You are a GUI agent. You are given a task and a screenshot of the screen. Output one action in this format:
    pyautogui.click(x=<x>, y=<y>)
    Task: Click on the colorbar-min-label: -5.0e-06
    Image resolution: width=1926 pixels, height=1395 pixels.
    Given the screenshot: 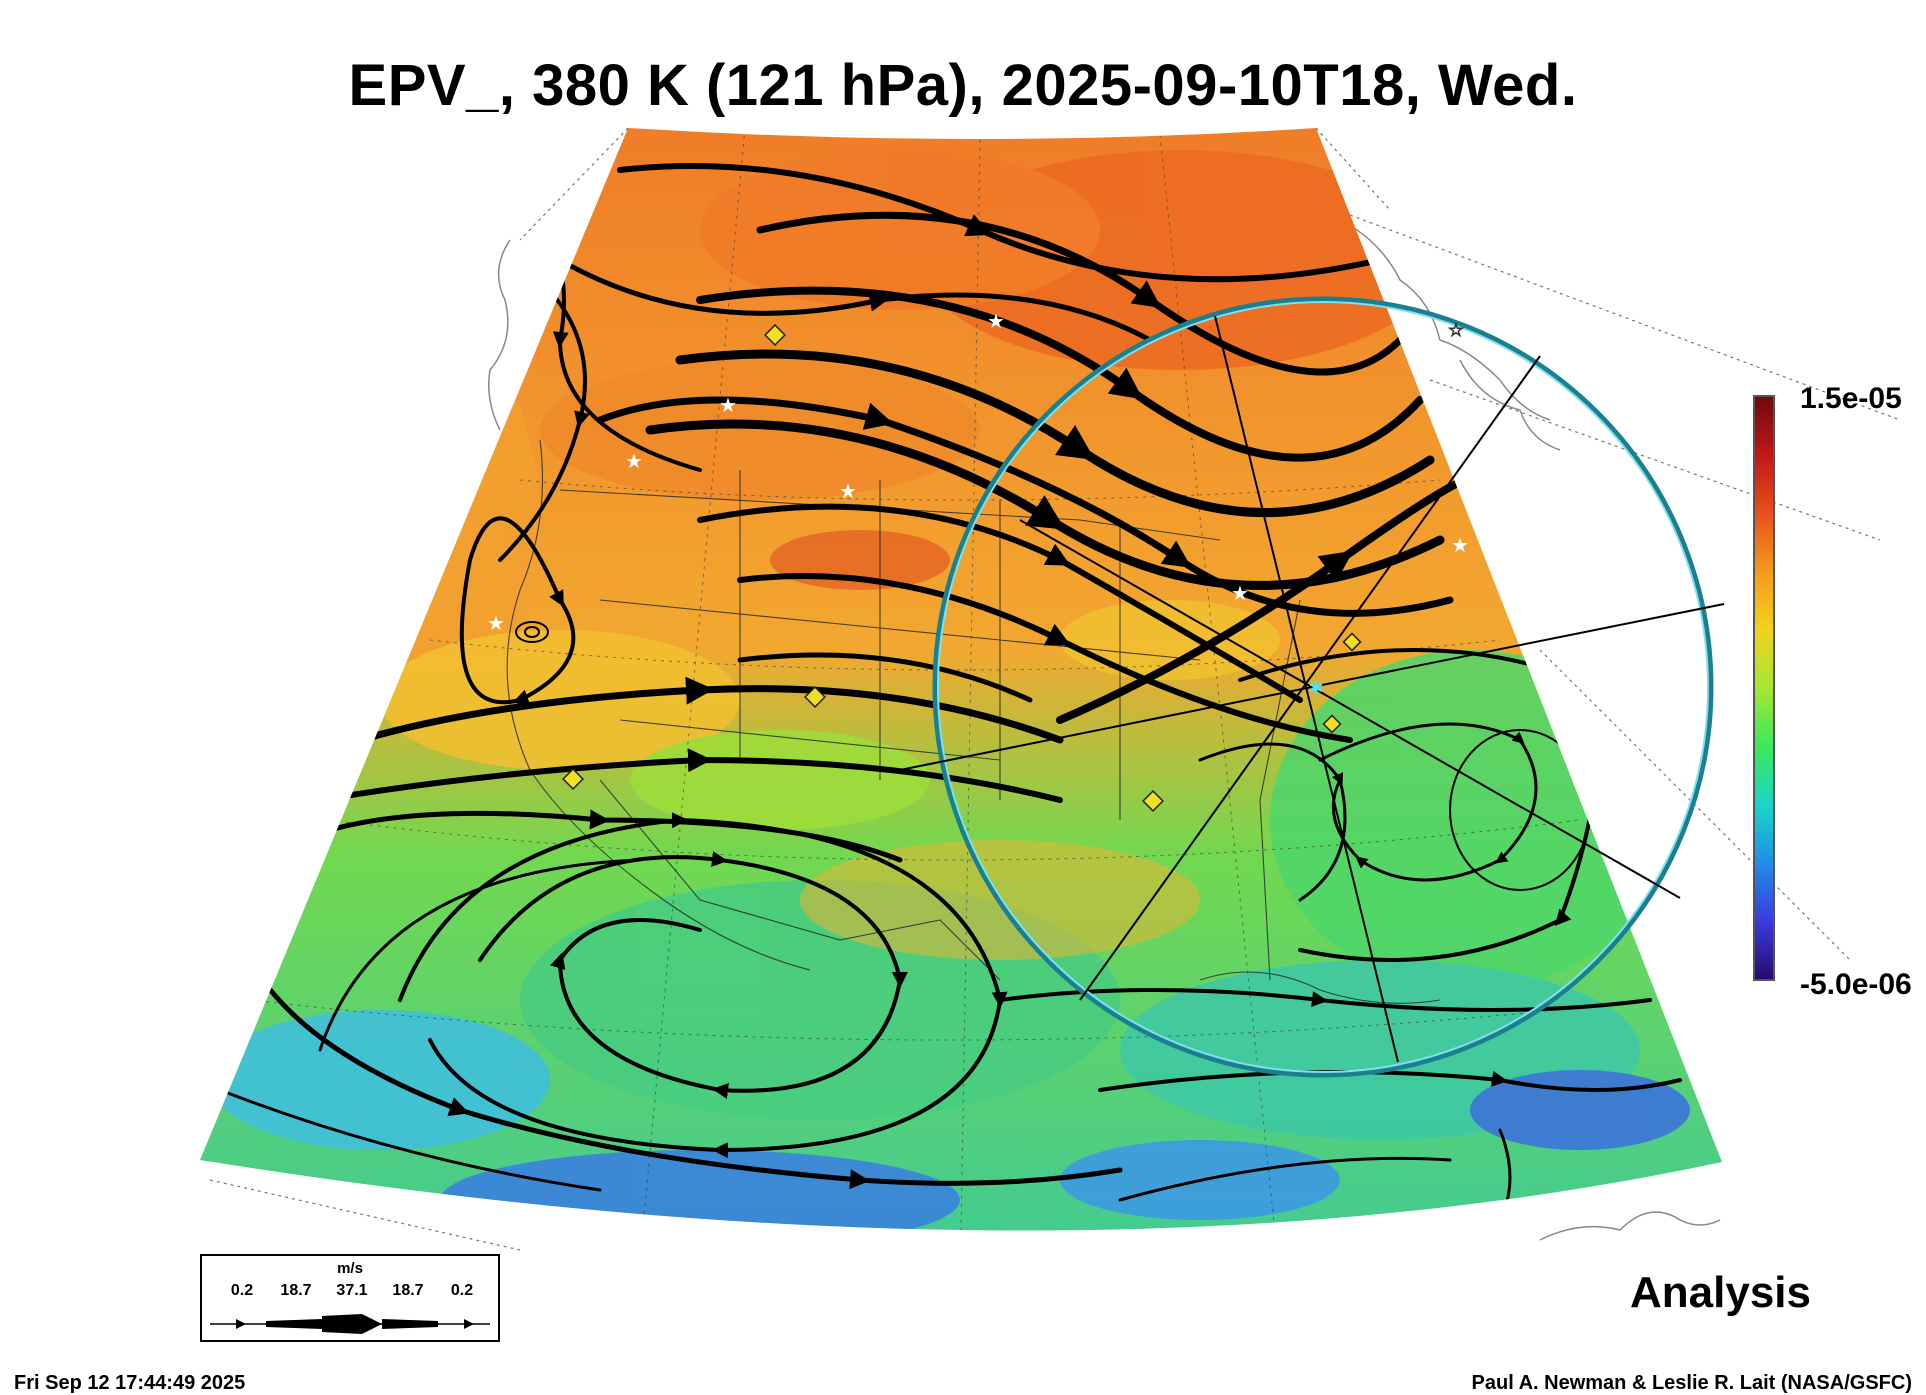 What is the action you would take?
    pyautogui.click(x=1856, y=984)
    